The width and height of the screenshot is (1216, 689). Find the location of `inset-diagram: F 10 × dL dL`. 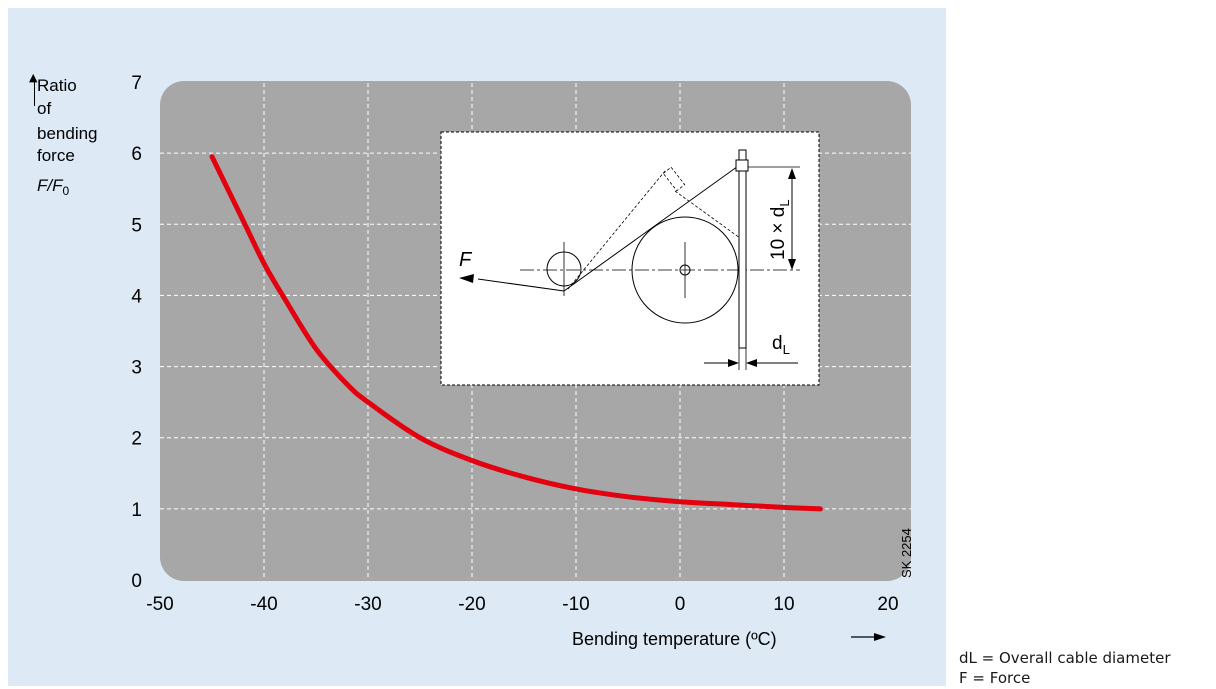

inset-diagram: F 10 × dL dL is located at coordinates (630, 258).